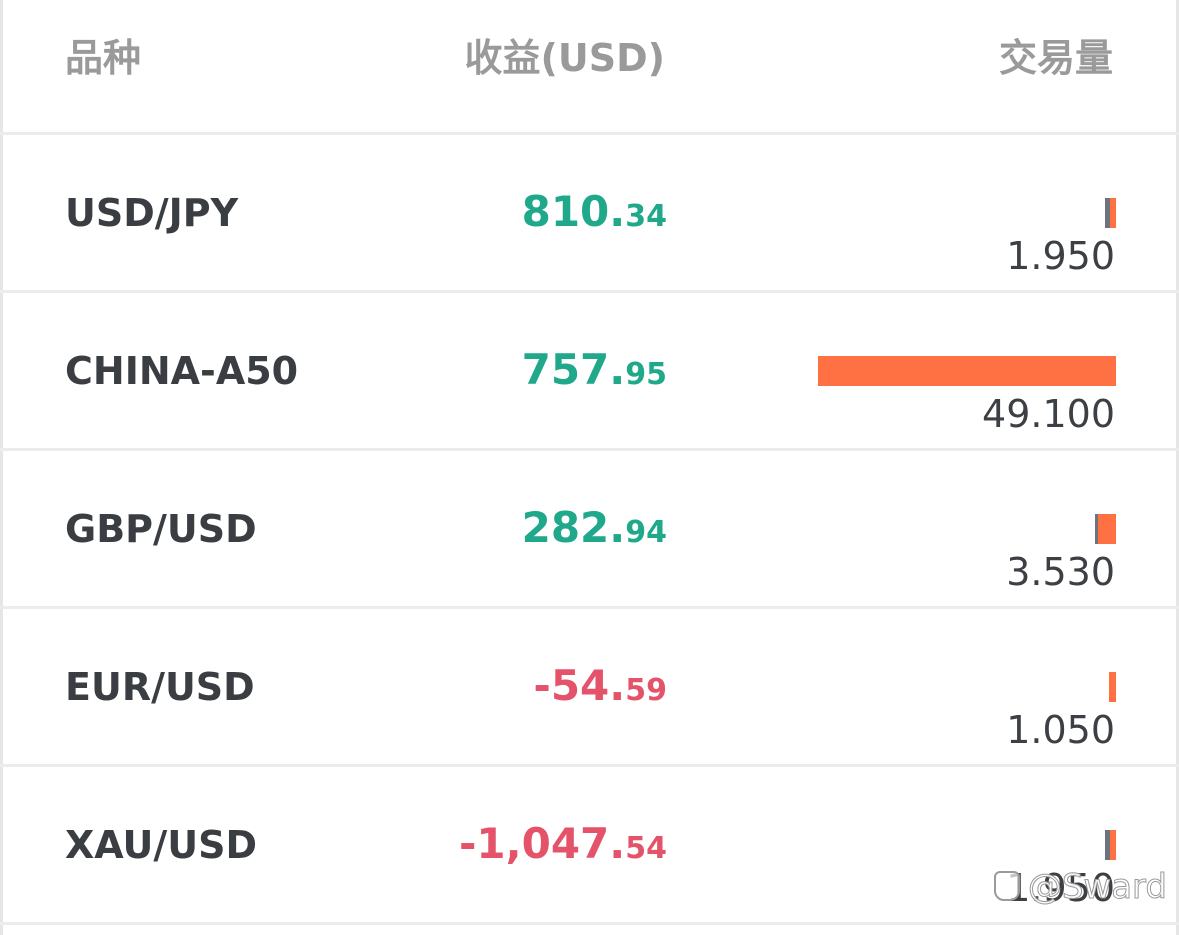 Image resolution: width=1179 pixels, height=935 pixels. Describe the element at coordinates (1048, 414) in the screenshot. I see `volume-value: 49.100` at that location.